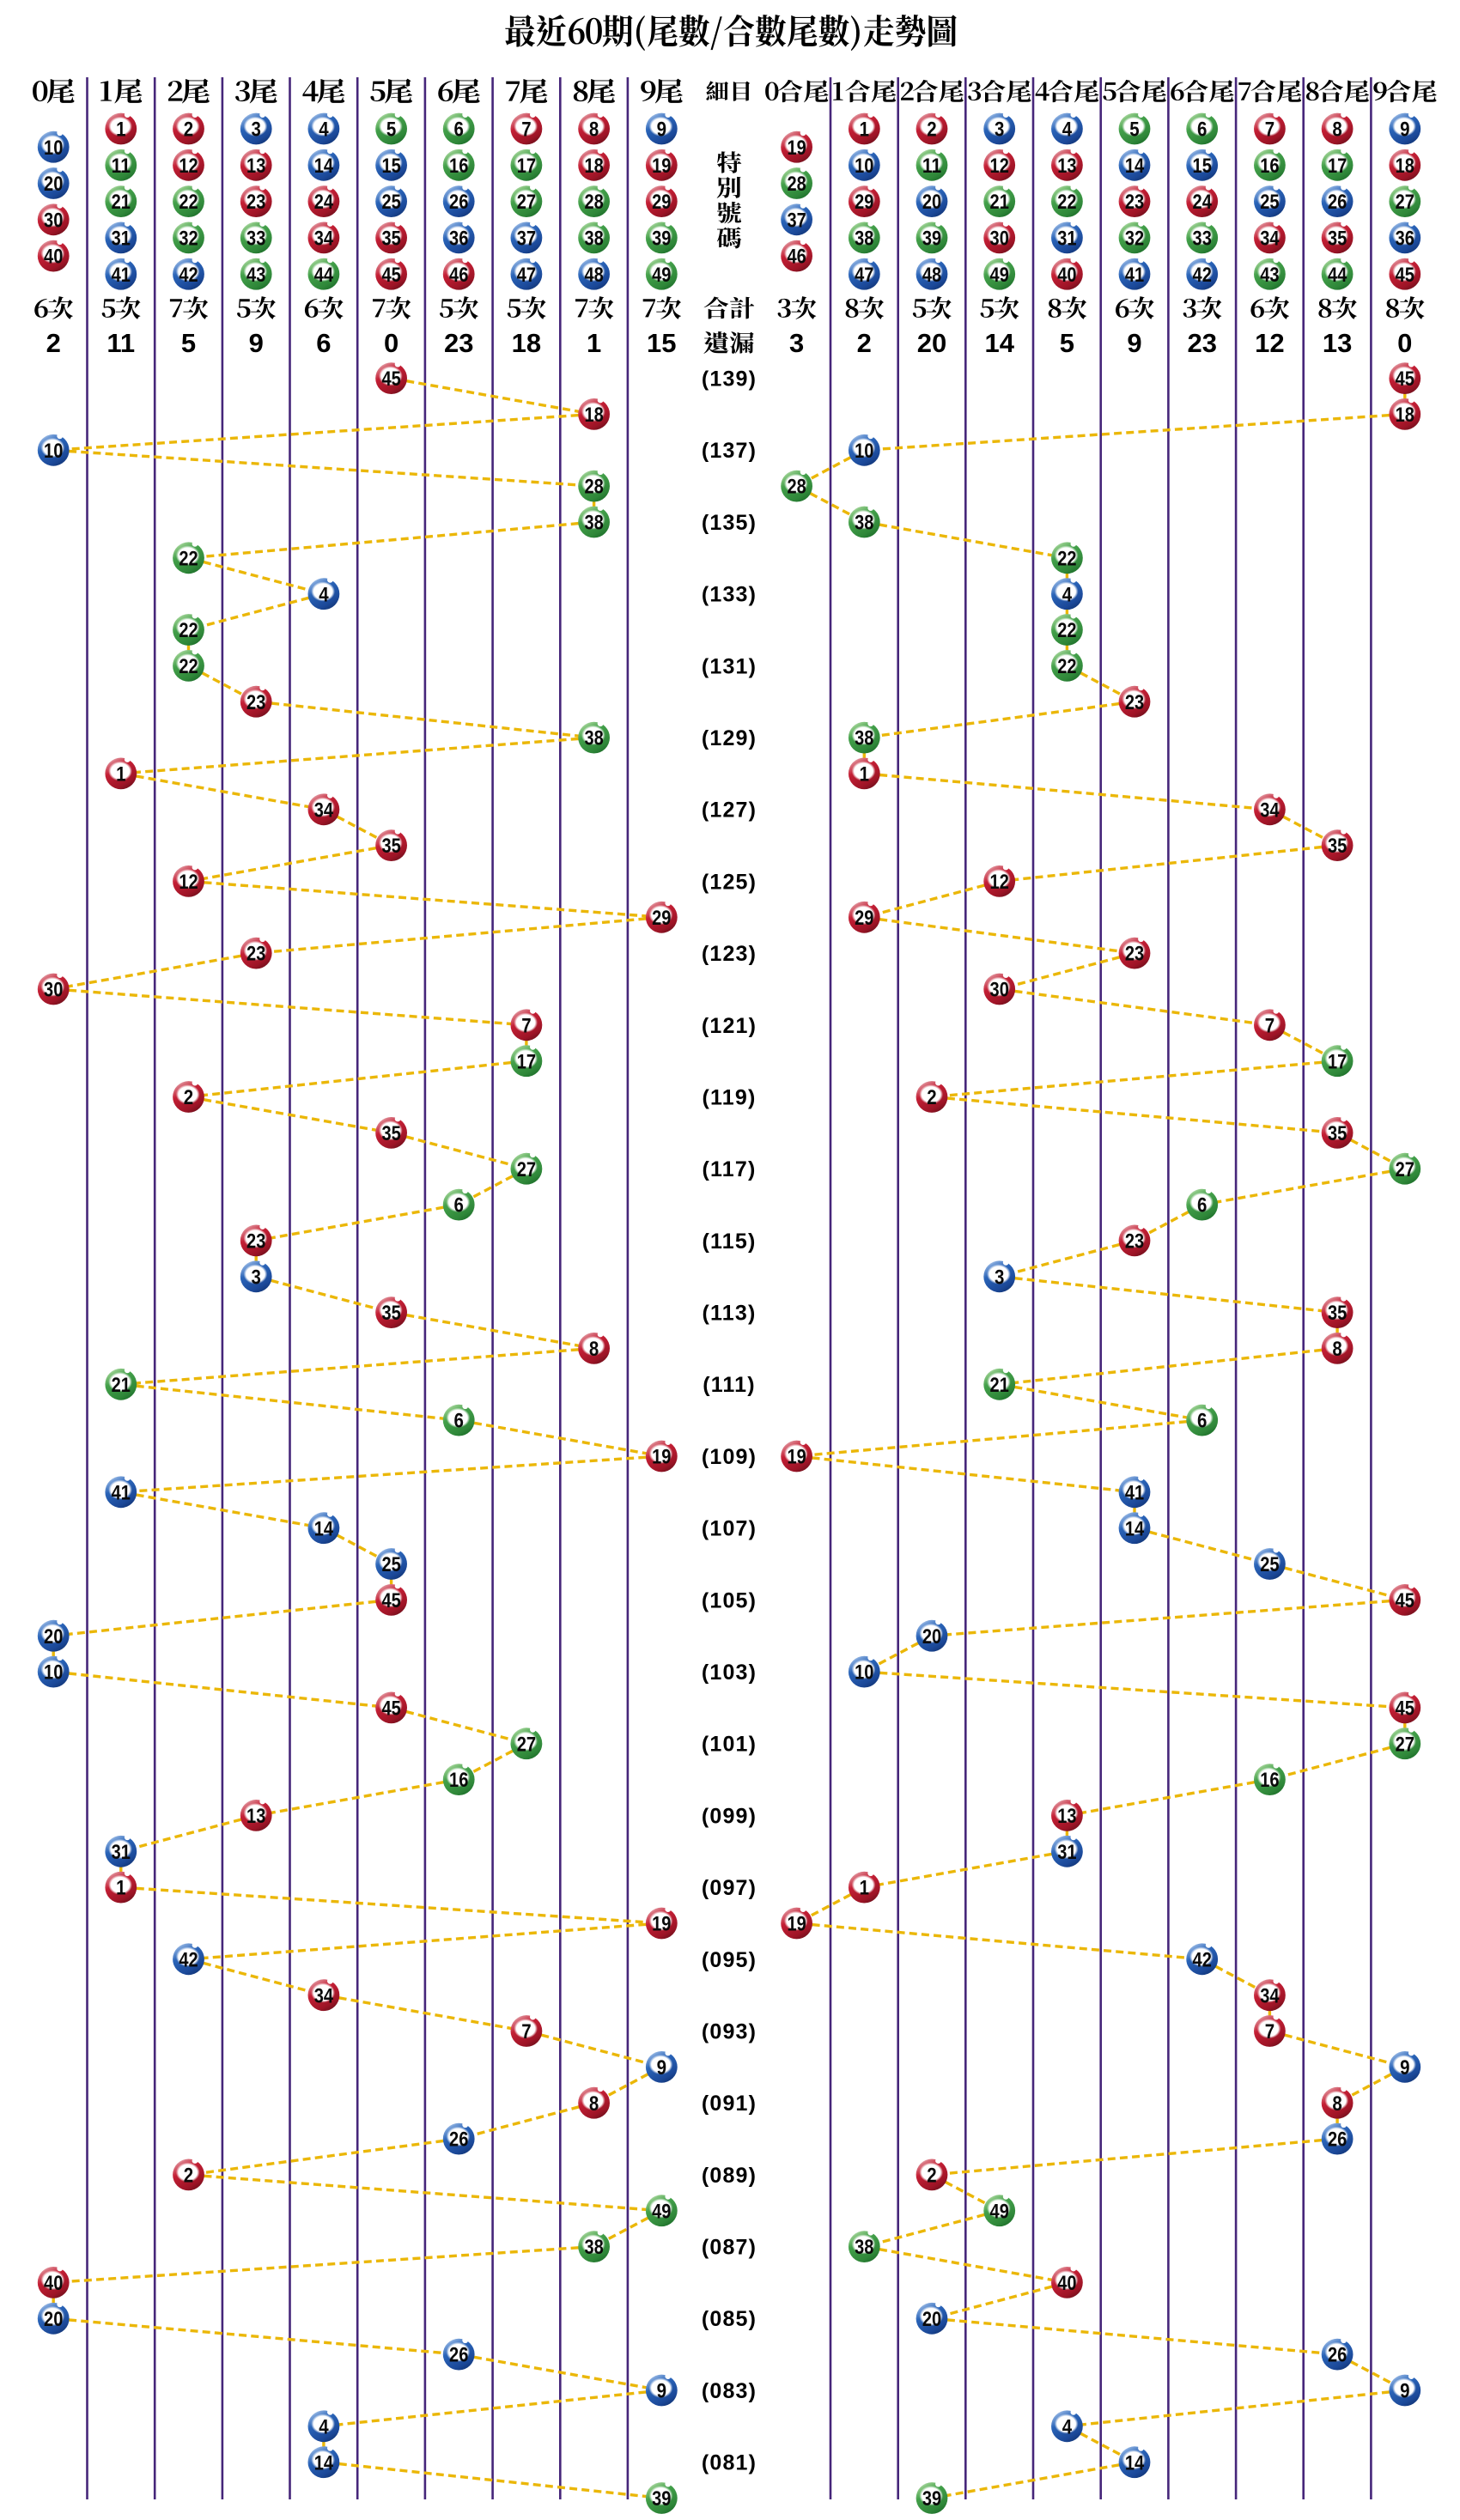 The image size is (1460, 2520). I want to click on svg-text: 46, so click(796, 257).